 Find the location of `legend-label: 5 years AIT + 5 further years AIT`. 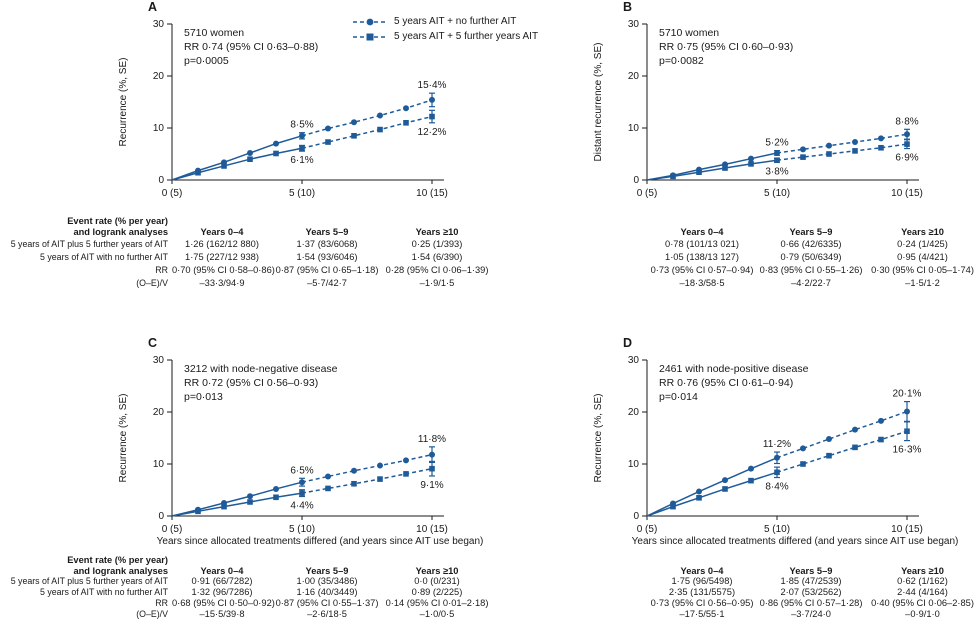

legend-label: 5 years AIT + 5 further years AIT is located at coordinates (466, 36).